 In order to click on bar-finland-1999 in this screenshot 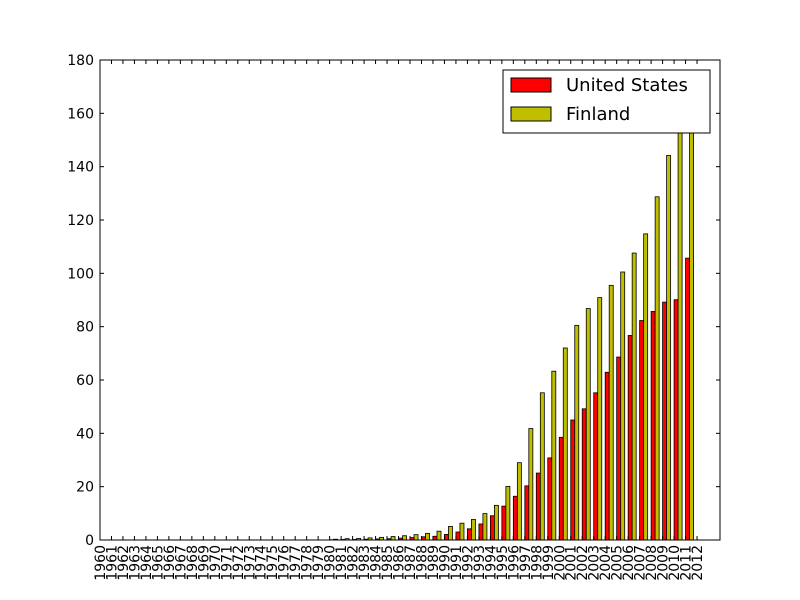, I will do `click(554, 455)`.